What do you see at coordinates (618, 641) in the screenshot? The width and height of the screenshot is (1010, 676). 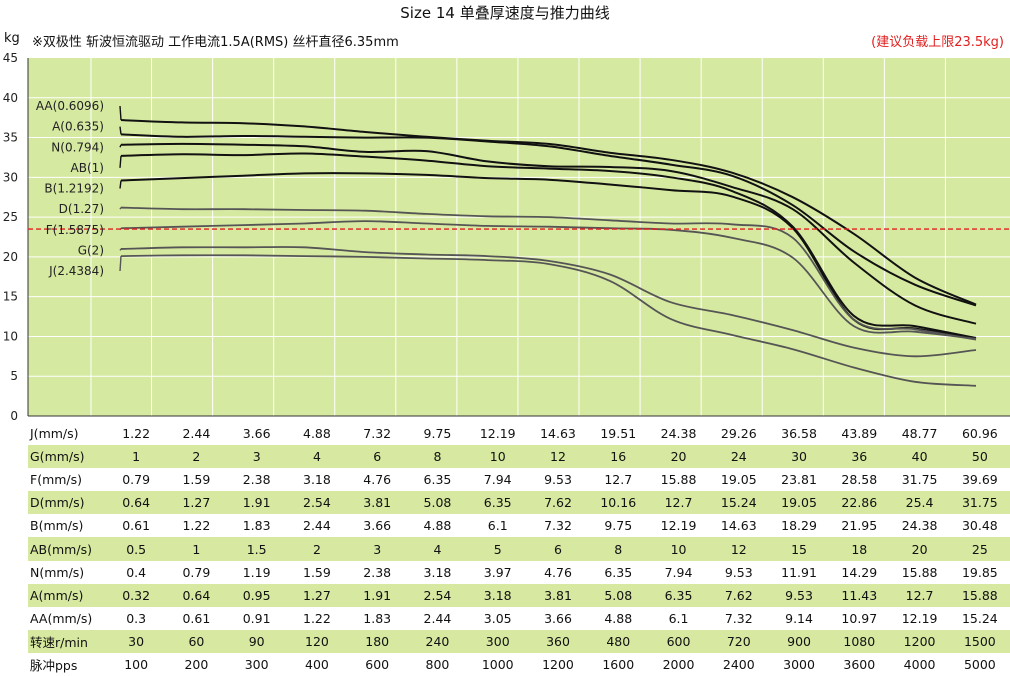 I see `table-cell: 480` at bounding box center [618, 641].